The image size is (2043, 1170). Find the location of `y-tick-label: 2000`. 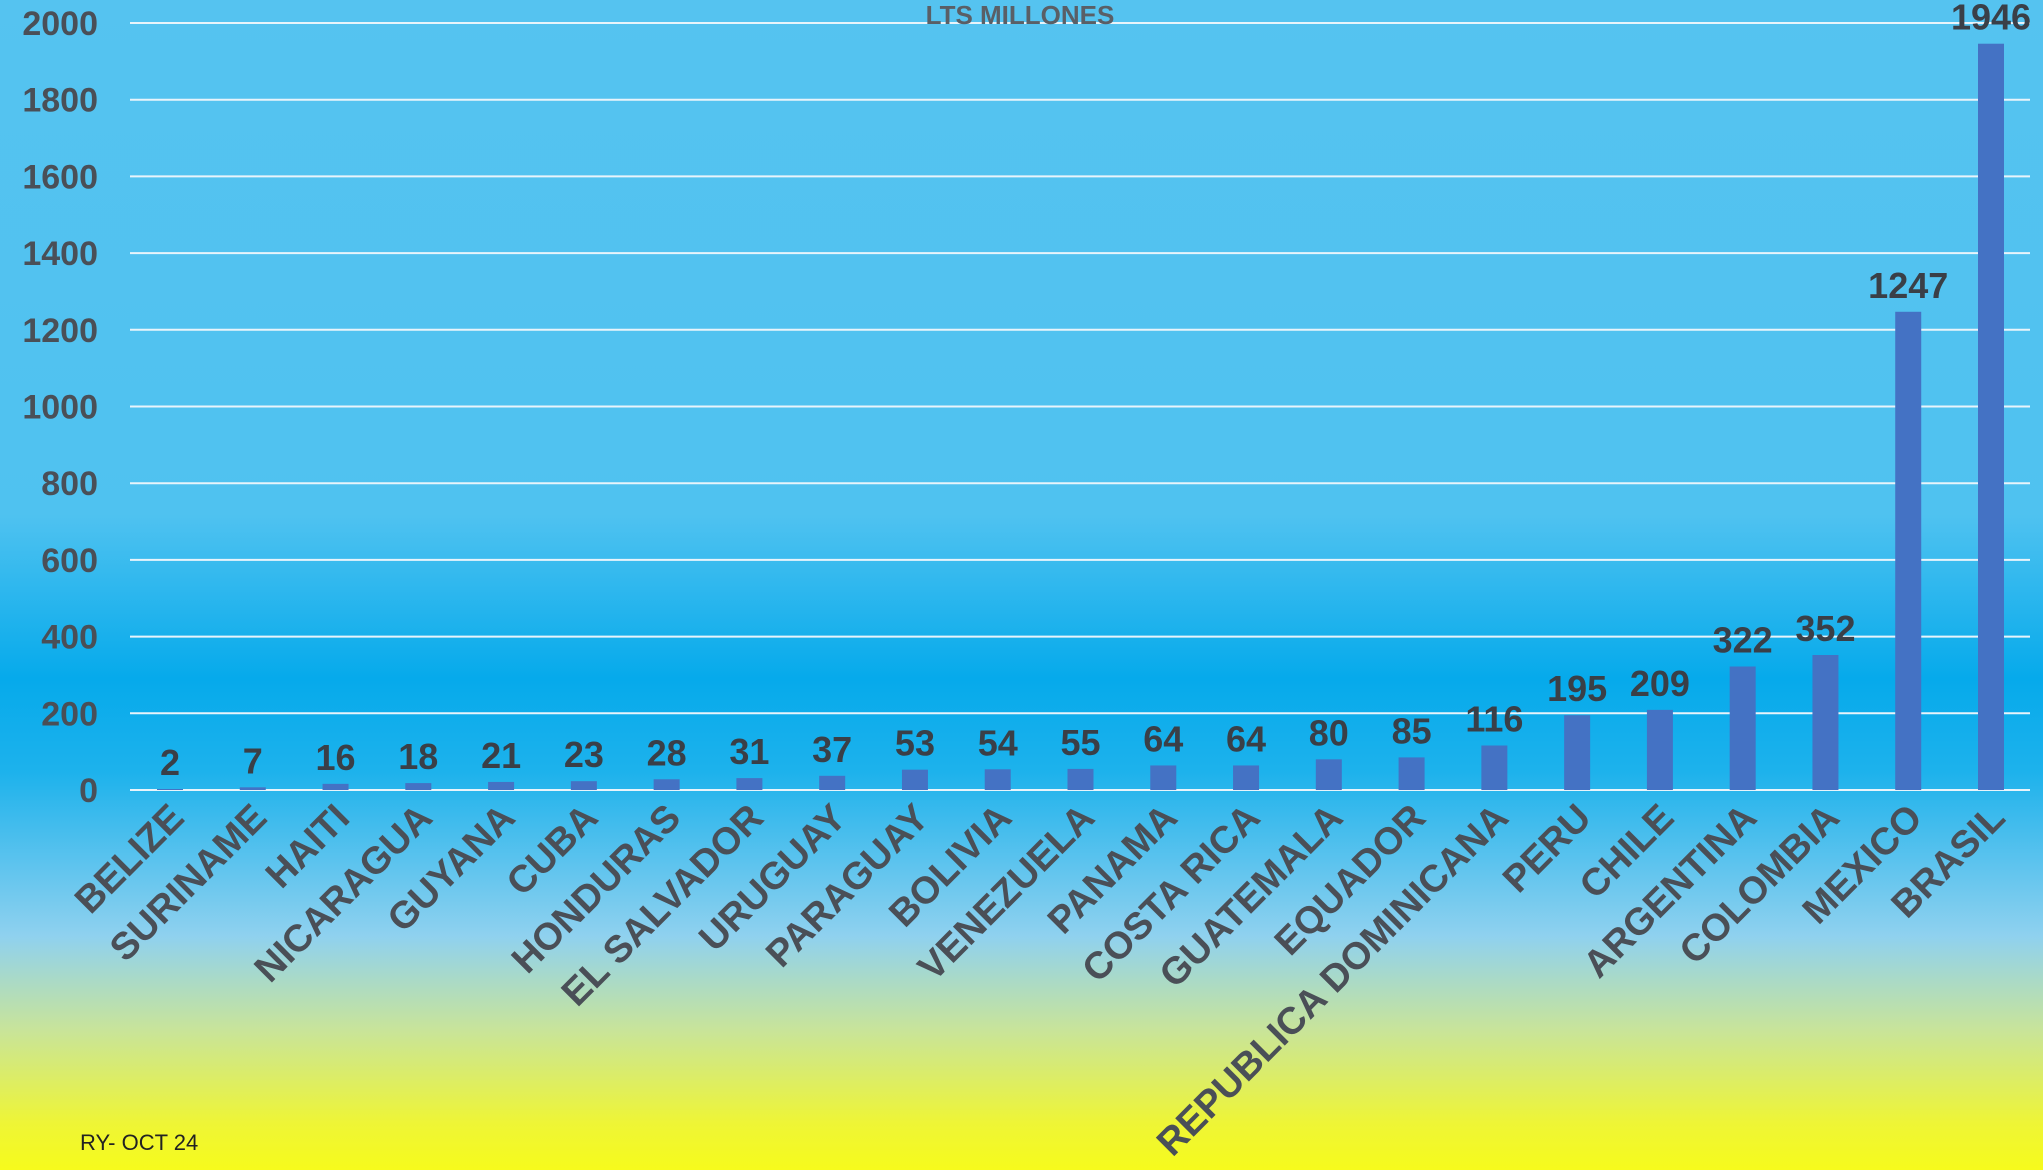

y-tick-label: 2000 is located at coordinates (60, 24).